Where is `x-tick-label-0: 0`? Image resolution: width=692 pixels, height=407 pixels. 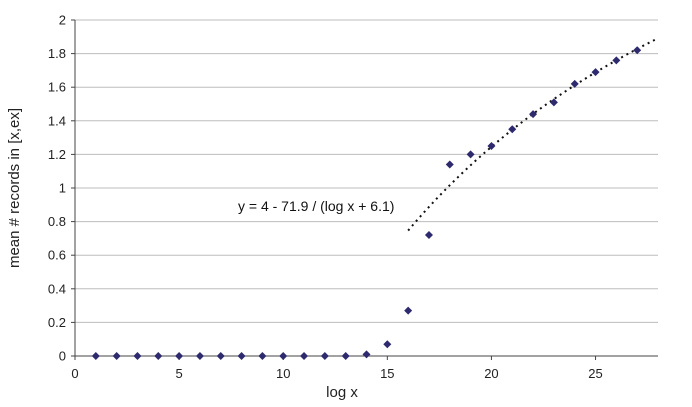 x-tick-label-0: 0 is located at coordinates (74, 373).